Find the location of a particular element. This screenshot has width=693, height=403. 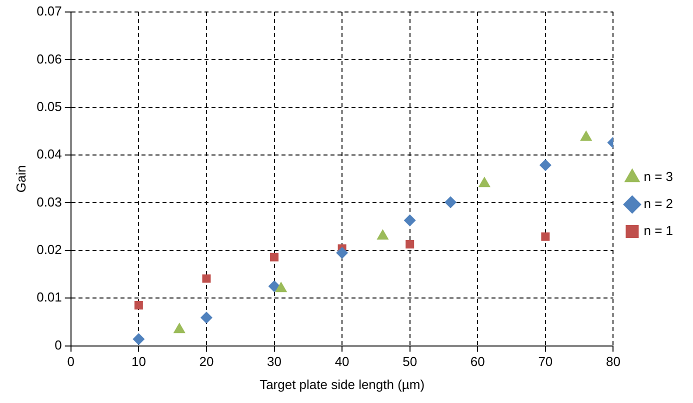

y-tick-label: 0.01 is located at coordinates (49, 297).